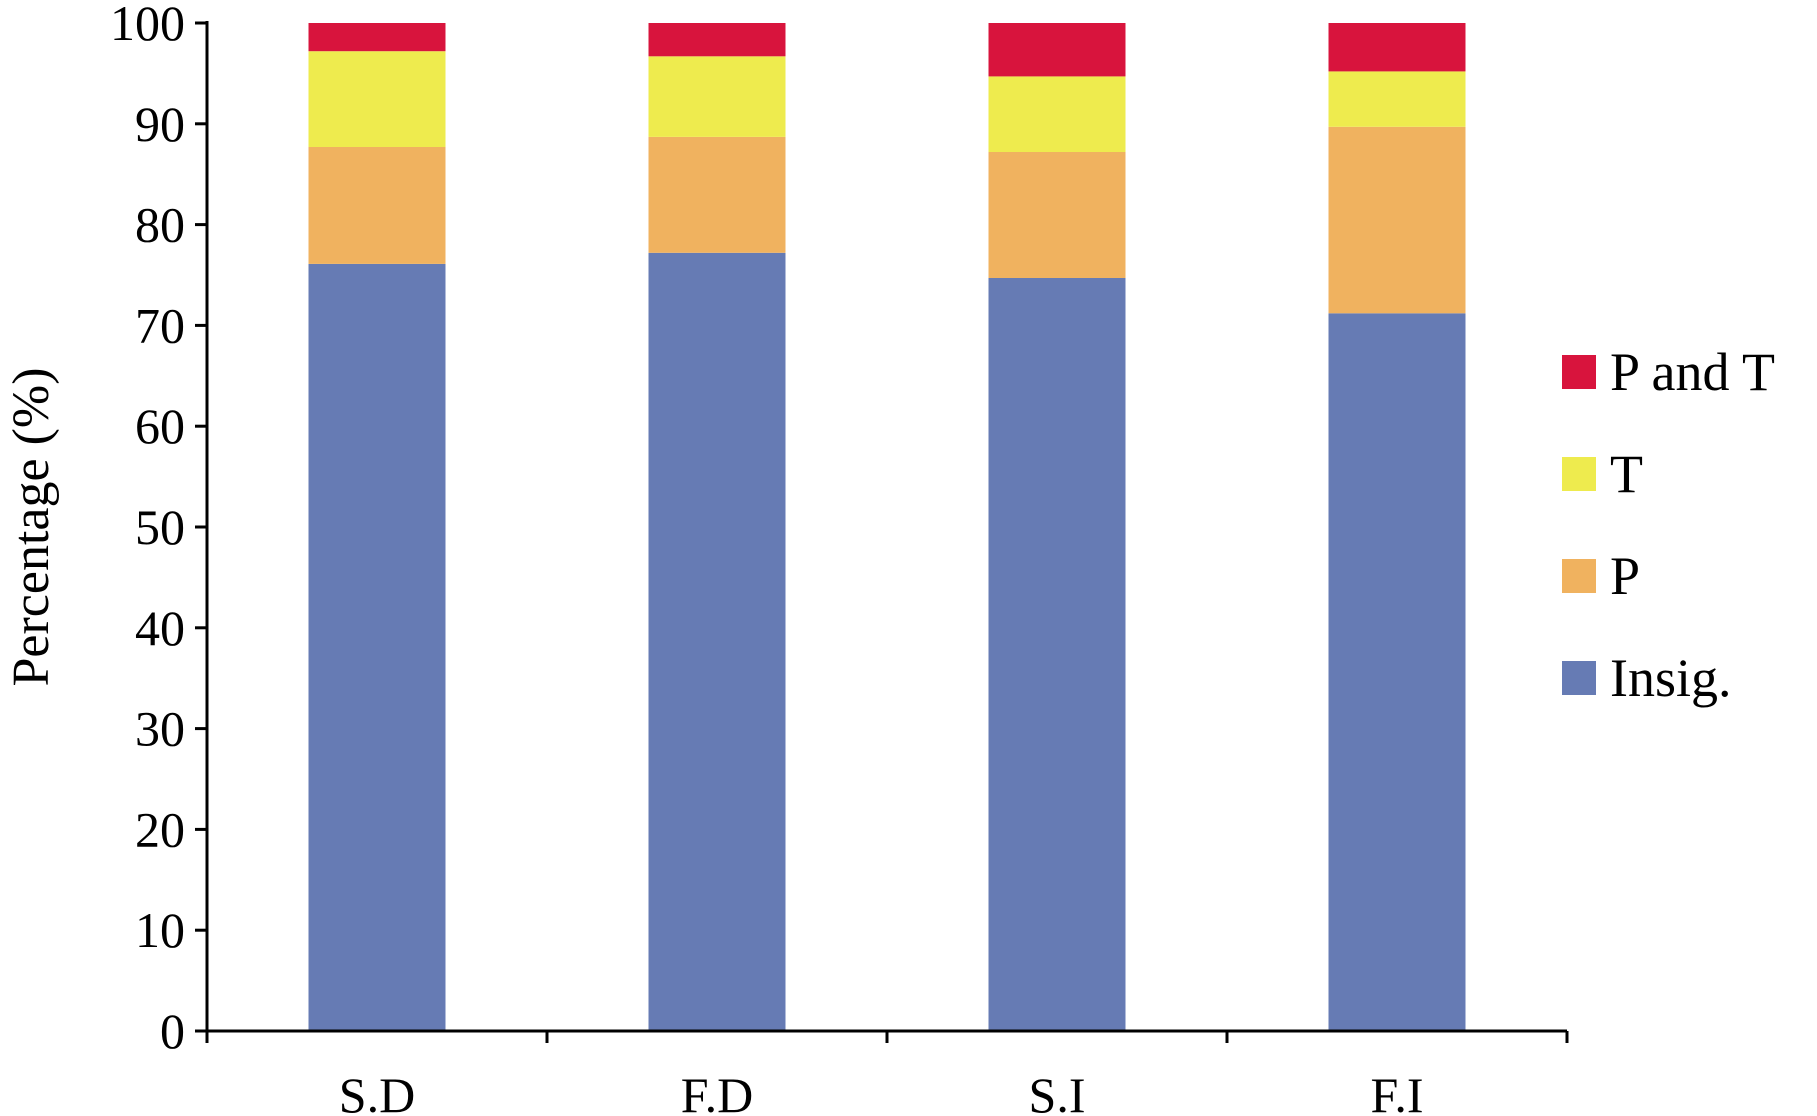 The width and height of the screenshot is (1817, 1116). What do you see at coordinates (31, 526) in the screenshot?
I see `y-axis-title: Percentage (%)` at bounding box center [31, 526].